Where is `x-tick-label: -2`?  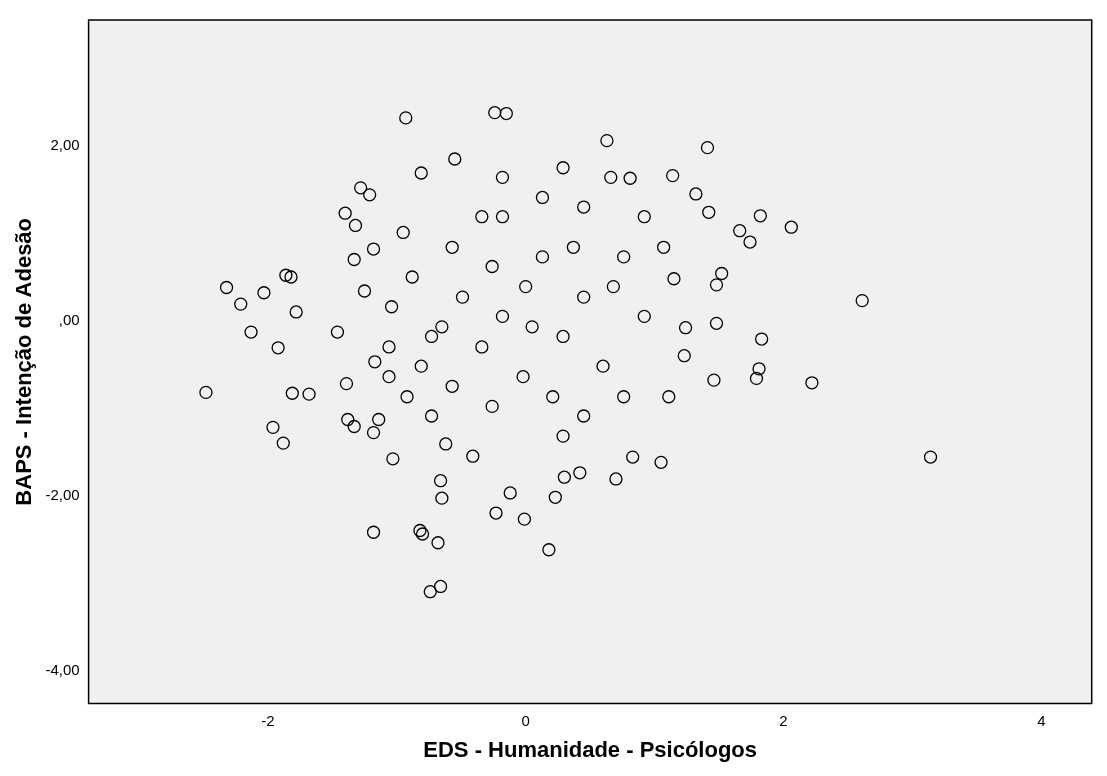 x-tick-label: -2 is located at coordinates (268, 720).